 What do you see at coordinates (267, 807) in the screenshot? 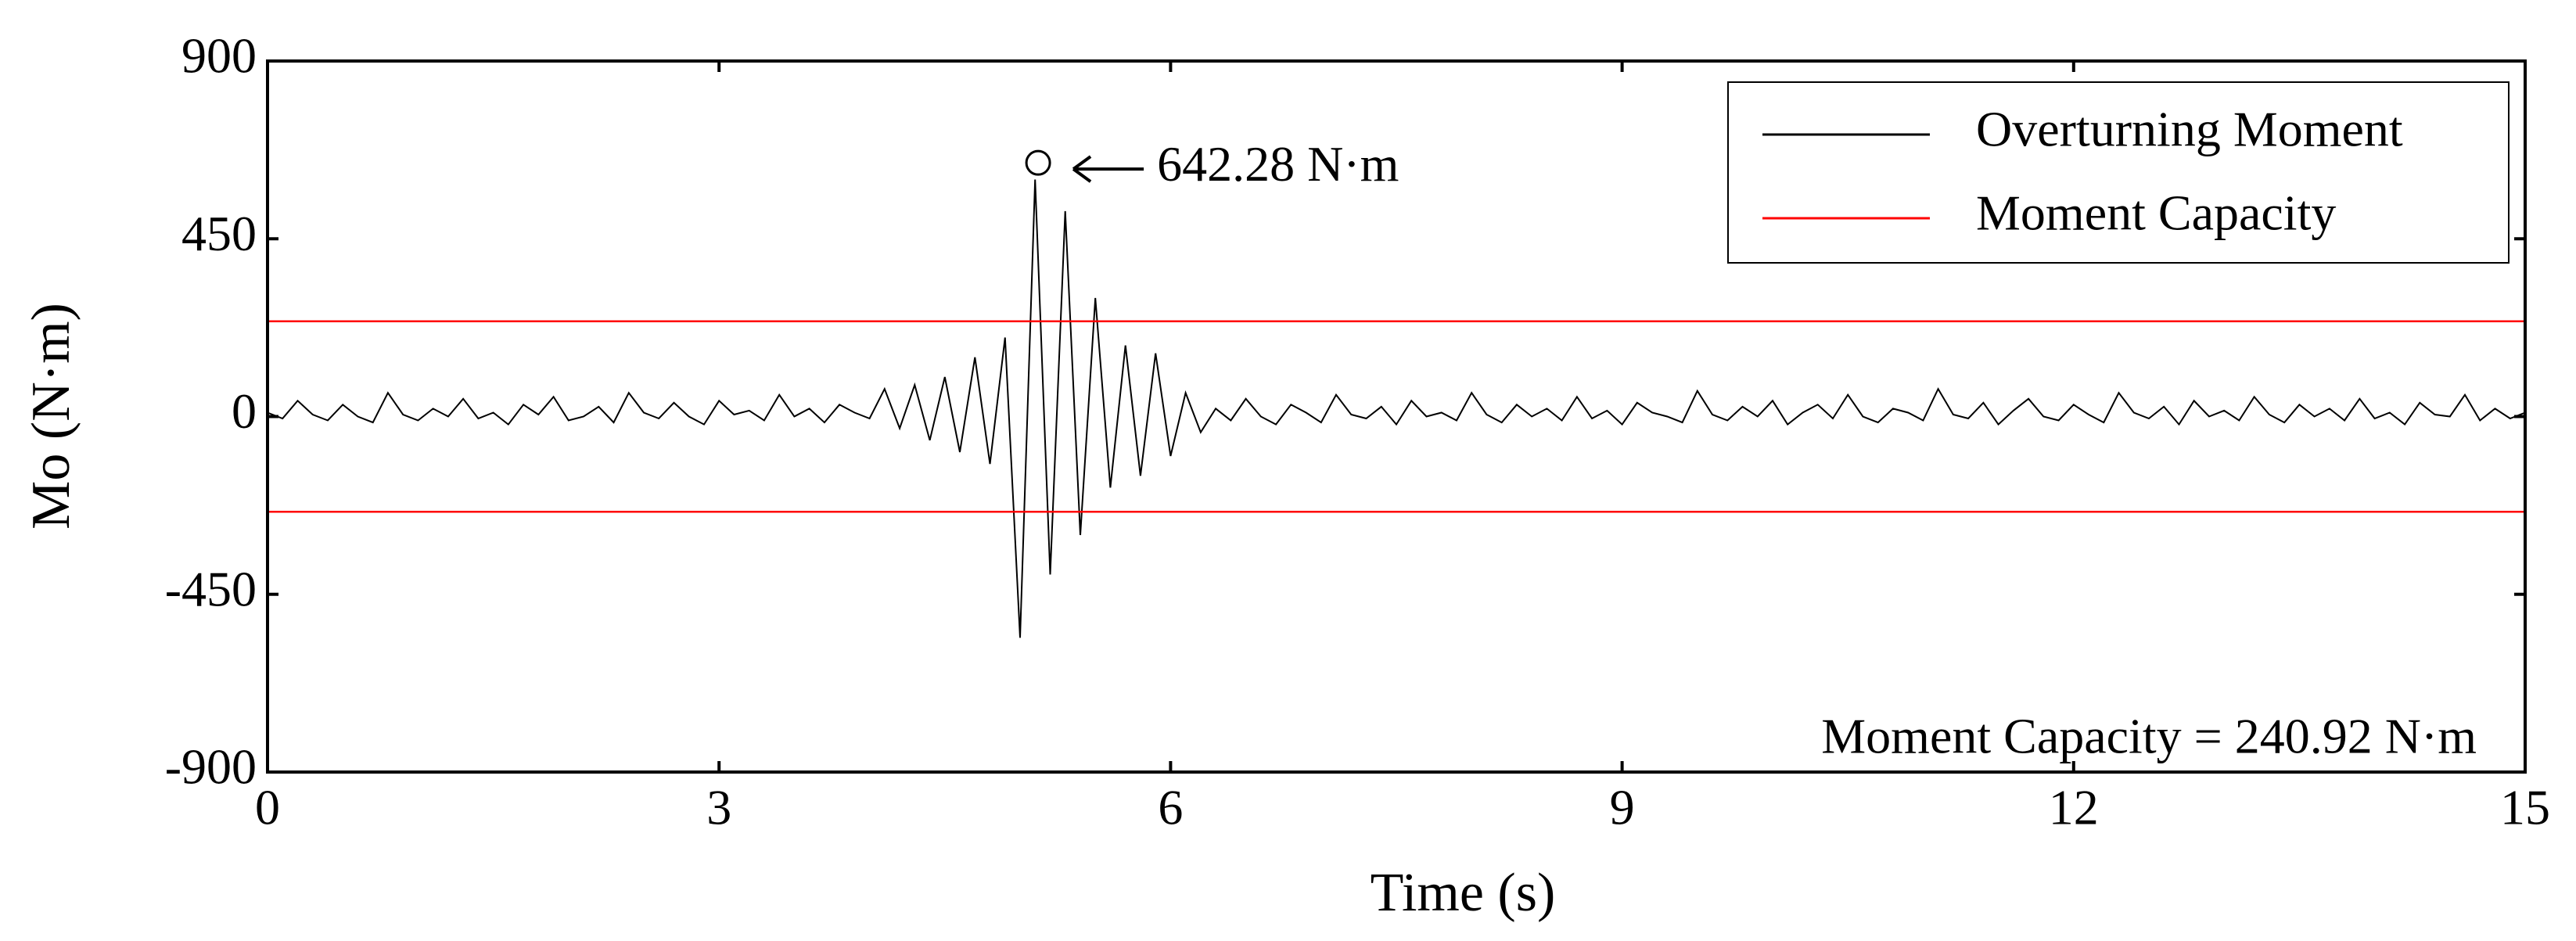
I see `x-tick-label: 0` at bounding box center [267, 807].